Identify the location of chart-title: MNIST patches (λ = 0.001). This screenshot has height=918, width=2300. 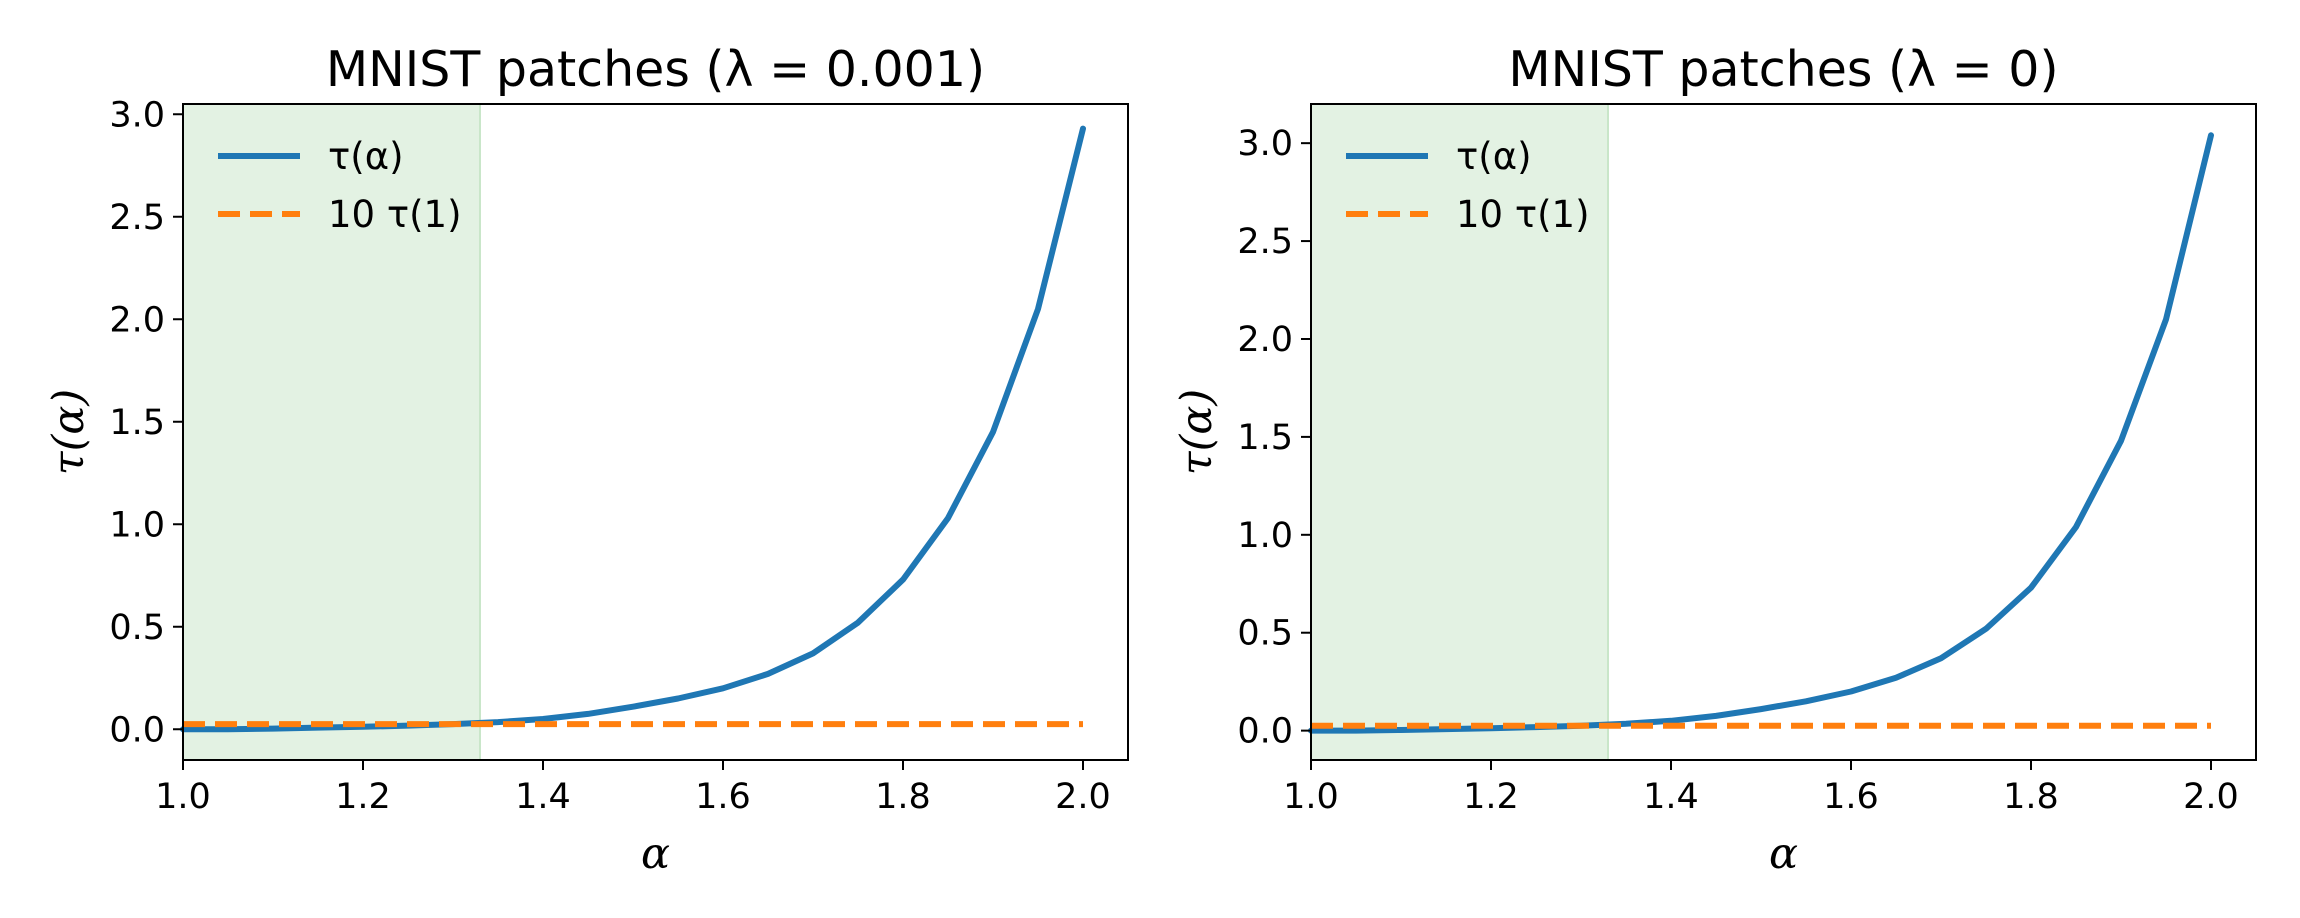
(655, 69).